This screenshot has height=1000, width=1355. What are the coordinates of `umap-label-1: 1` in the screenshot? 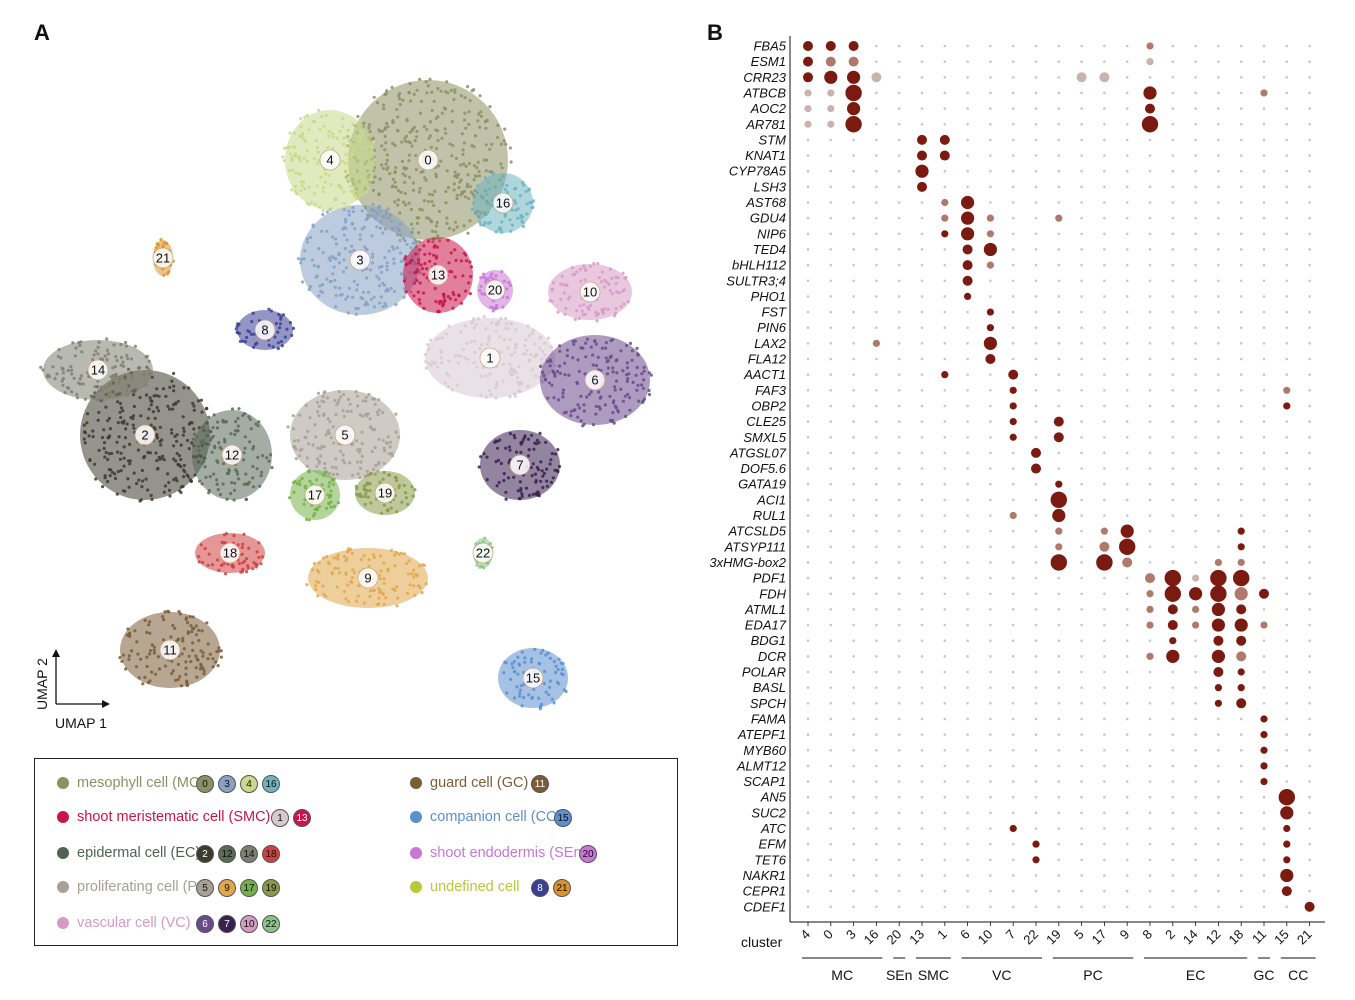 It's located at (490, 358).